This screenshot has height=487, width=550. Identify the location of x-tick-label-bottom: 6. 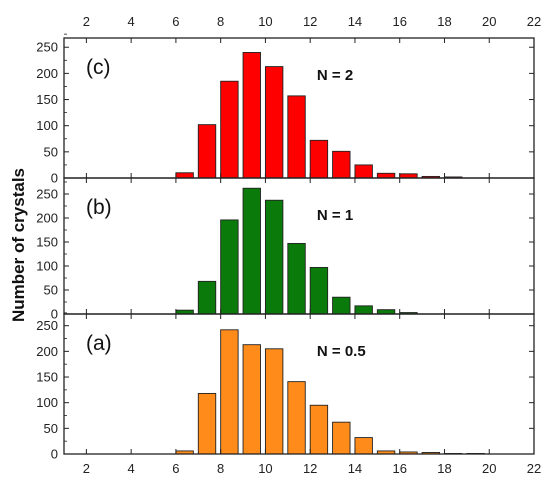
(175, 468).